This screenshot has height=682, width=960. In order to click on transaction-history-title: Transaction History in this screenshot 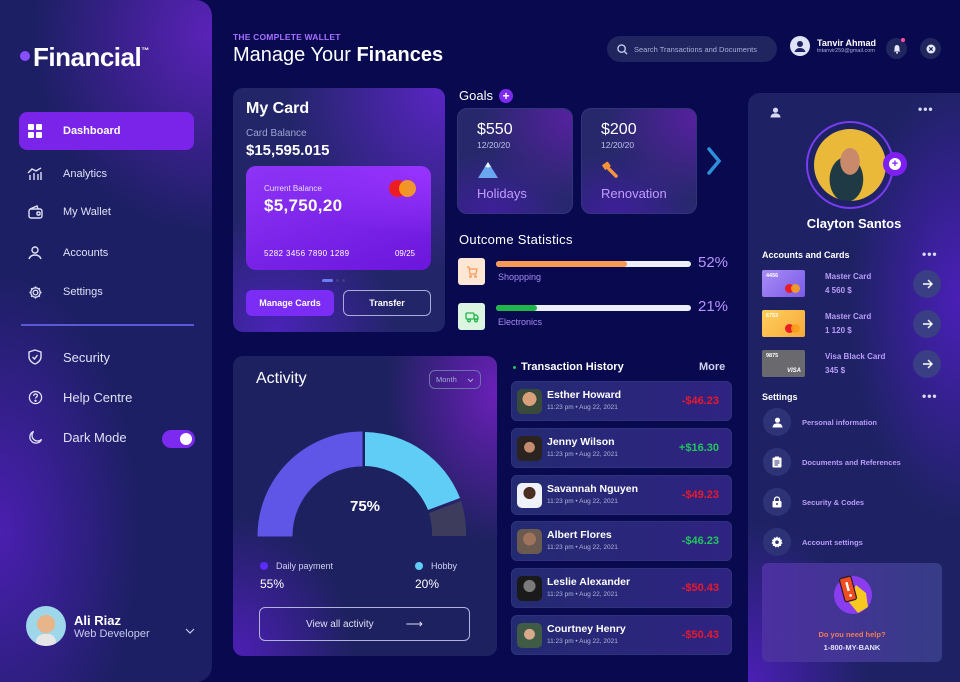, I will do `click(568, 367)`.